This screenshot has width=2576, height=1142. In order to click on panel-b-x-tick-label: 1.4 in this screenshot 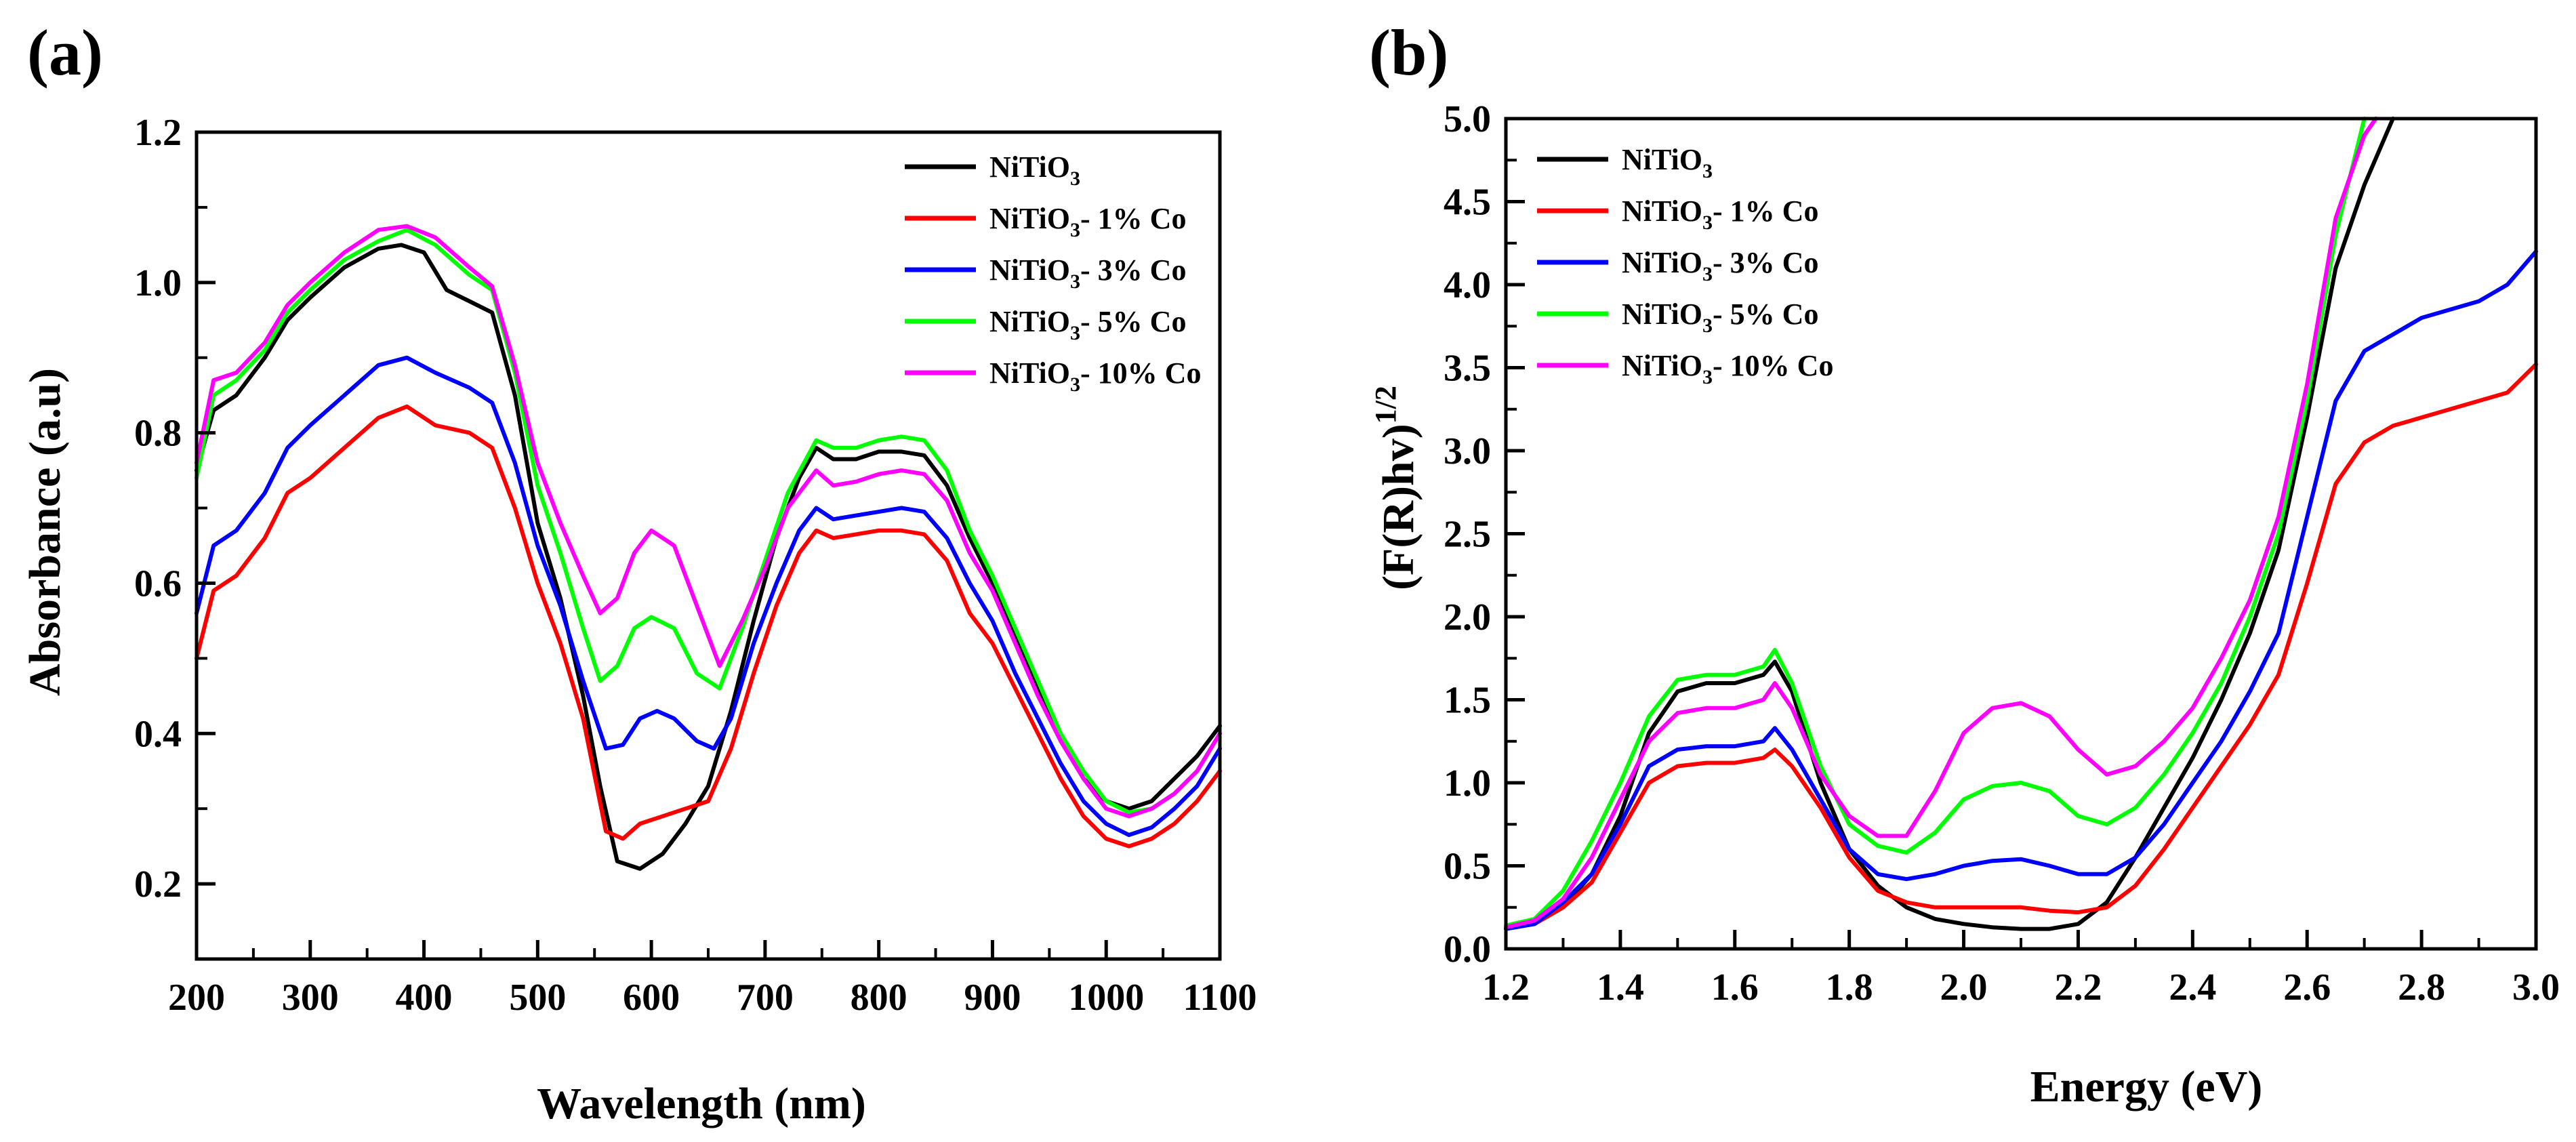, I will do `click(1620, 987)`.